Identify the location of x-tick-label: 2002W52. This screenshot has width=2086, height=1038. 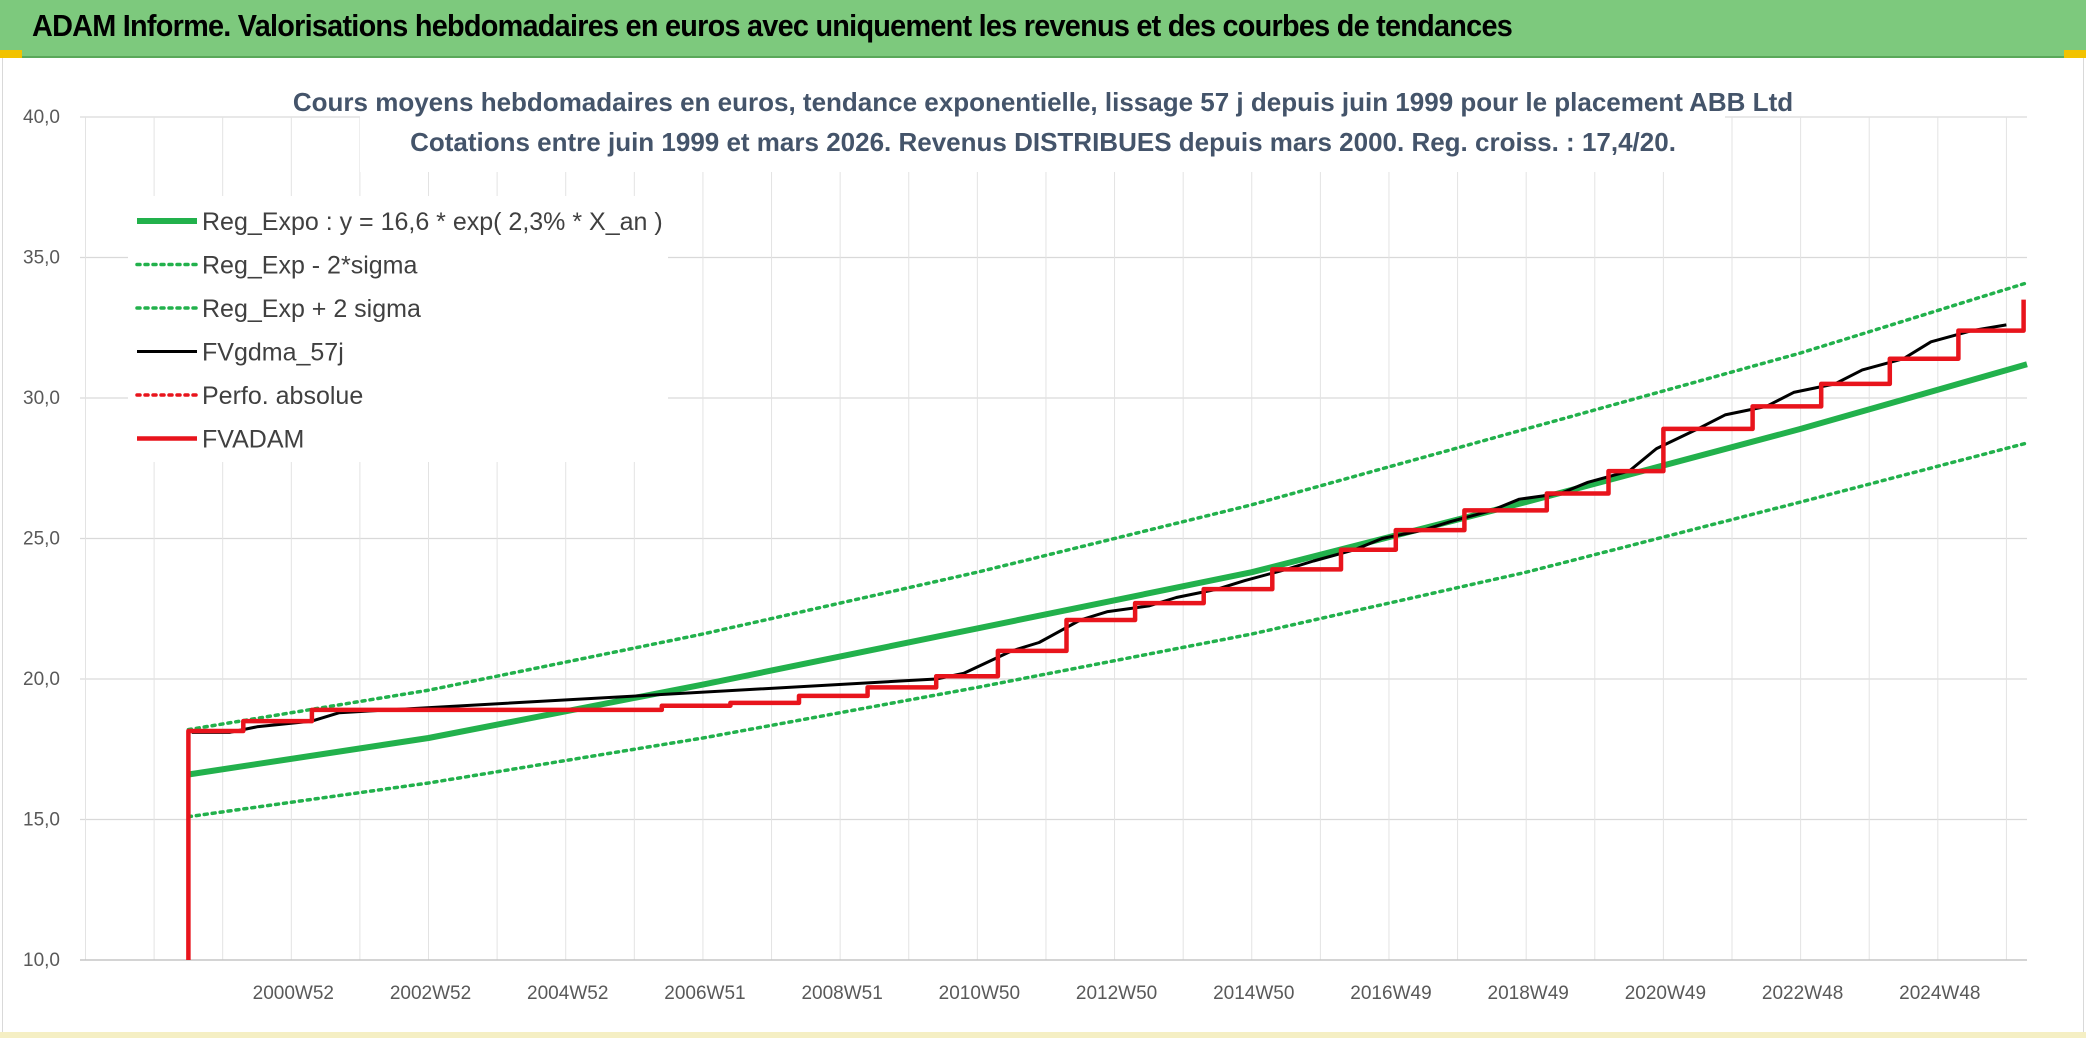
(430, 993).